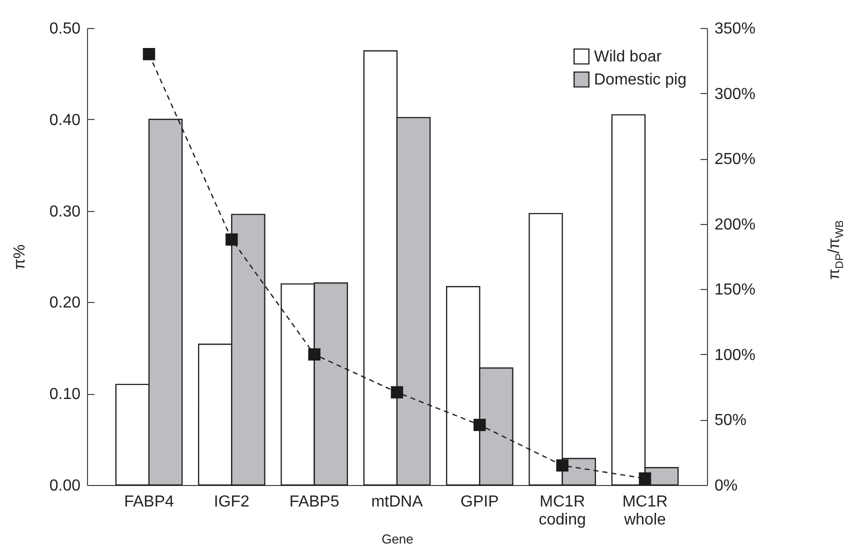  What do you see at coordinates (735, 225) in the screenshot?
I see `y2-tick-label: 200%` at bounding box center [735, 225].